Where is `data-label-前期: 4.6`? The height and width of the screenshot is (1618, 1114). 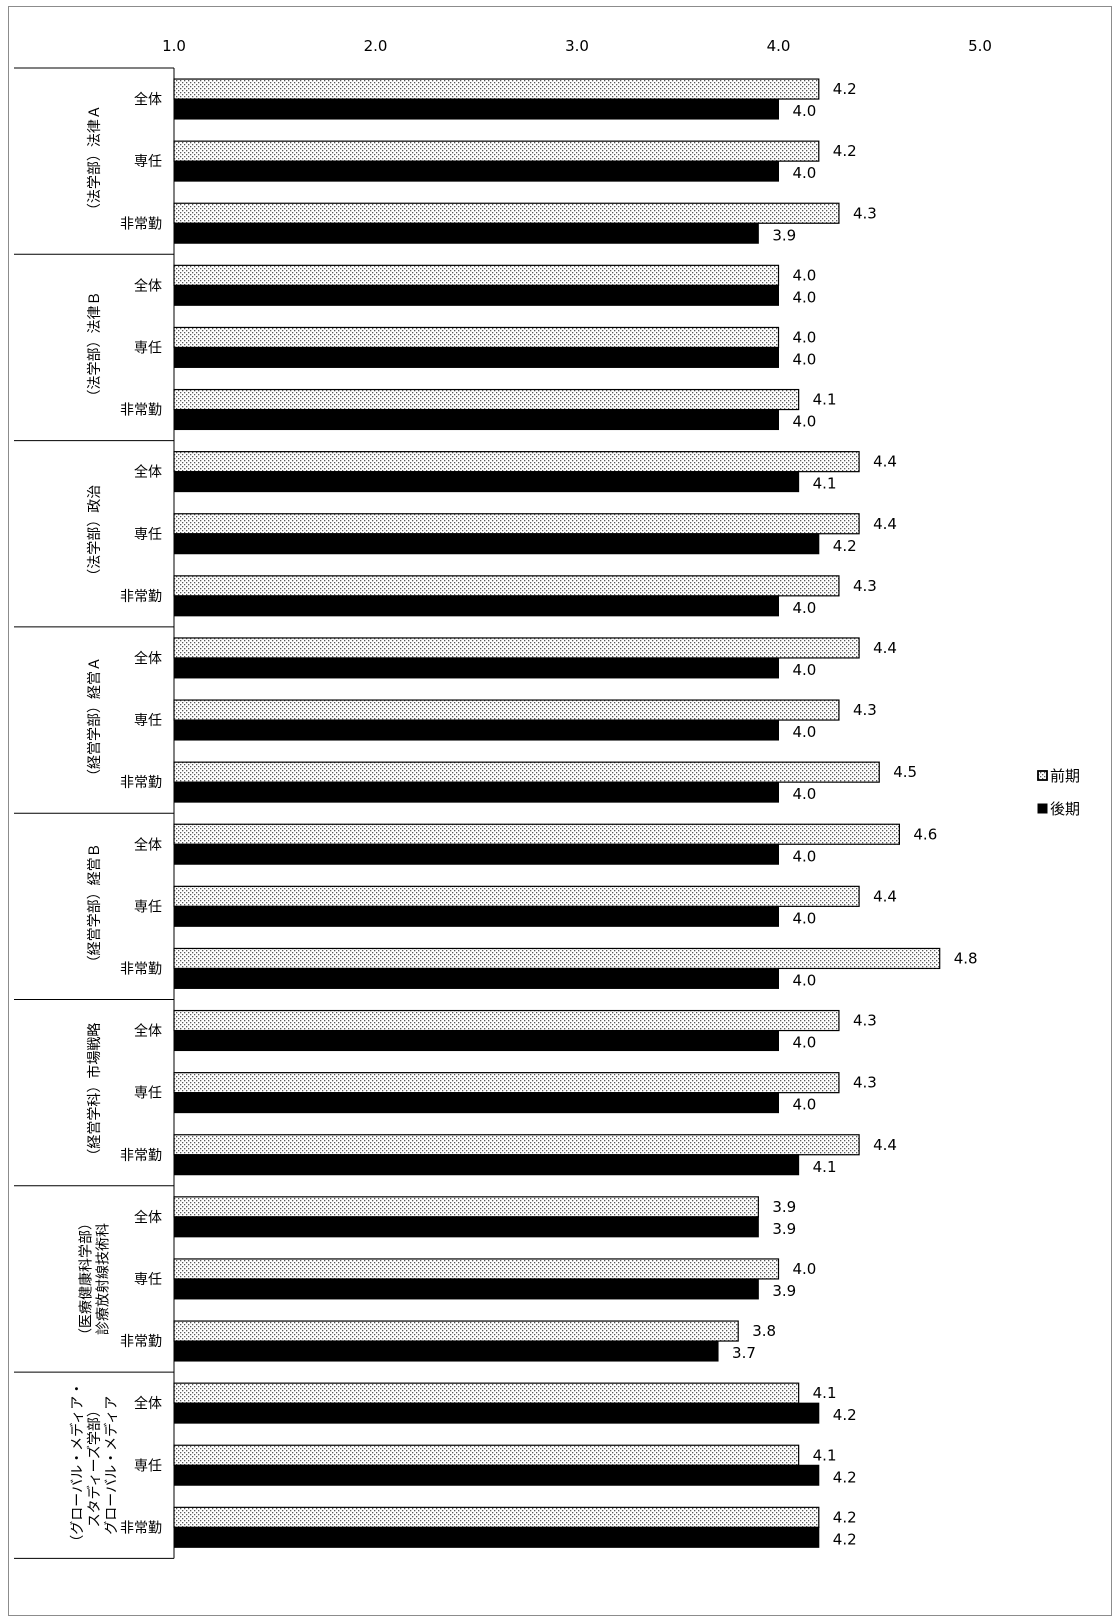 data-label-前期: 4.6 is located at coordinates (925, 834).